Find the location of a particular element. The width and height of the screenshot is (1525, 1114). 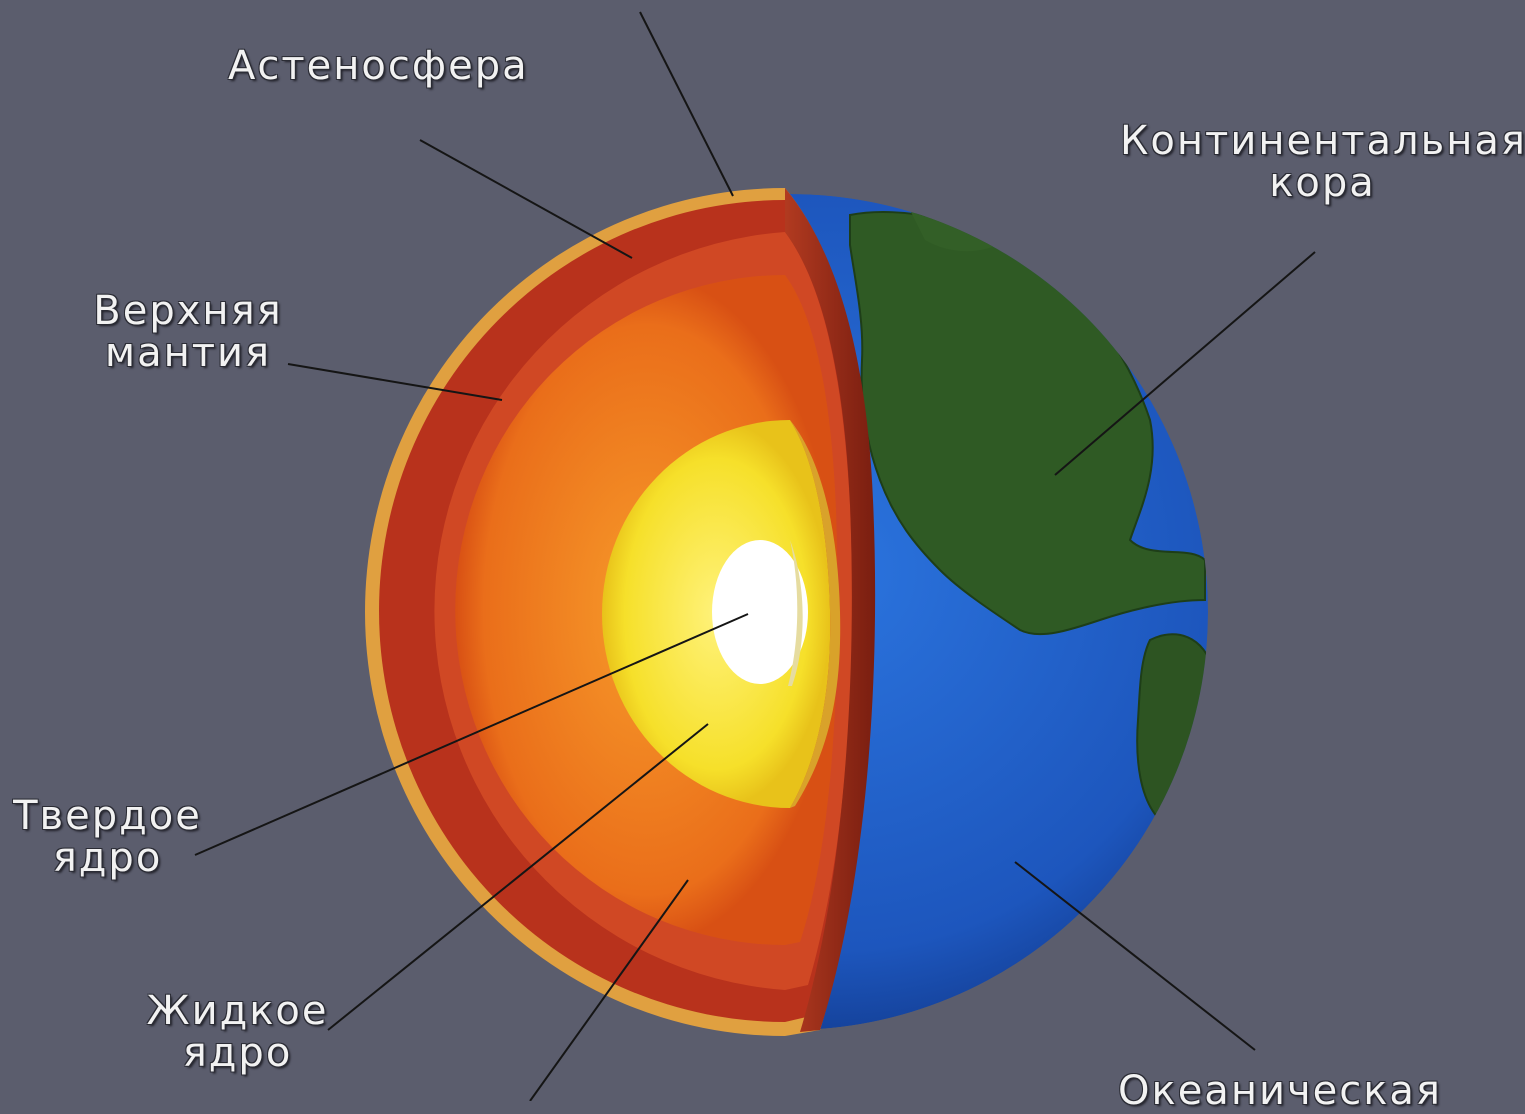

leader-line-liquid-core is located at coordinates (518, 877).